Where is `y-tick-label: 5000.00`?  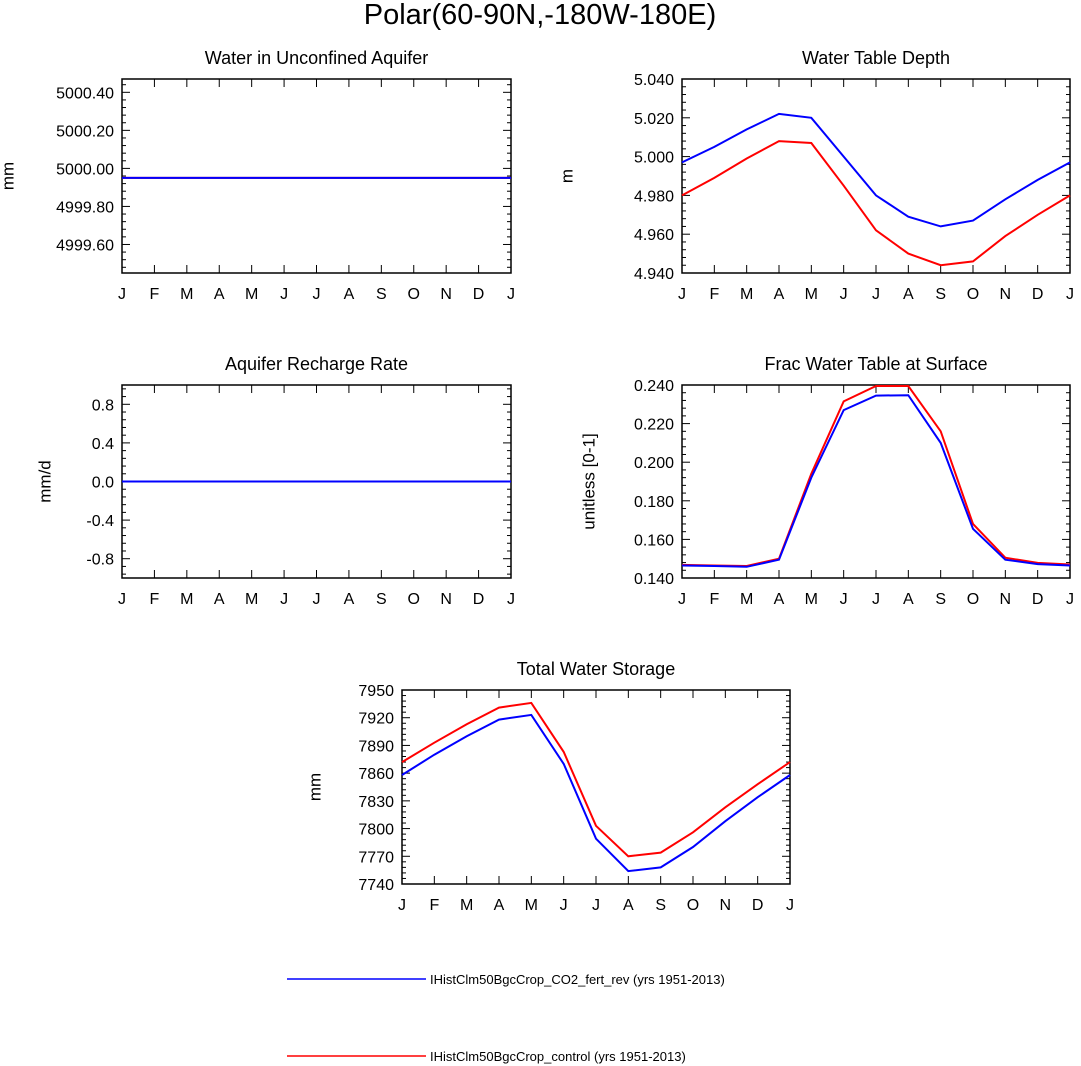
y-tick-label: 5000.00 is located at coordinates (85, 169).